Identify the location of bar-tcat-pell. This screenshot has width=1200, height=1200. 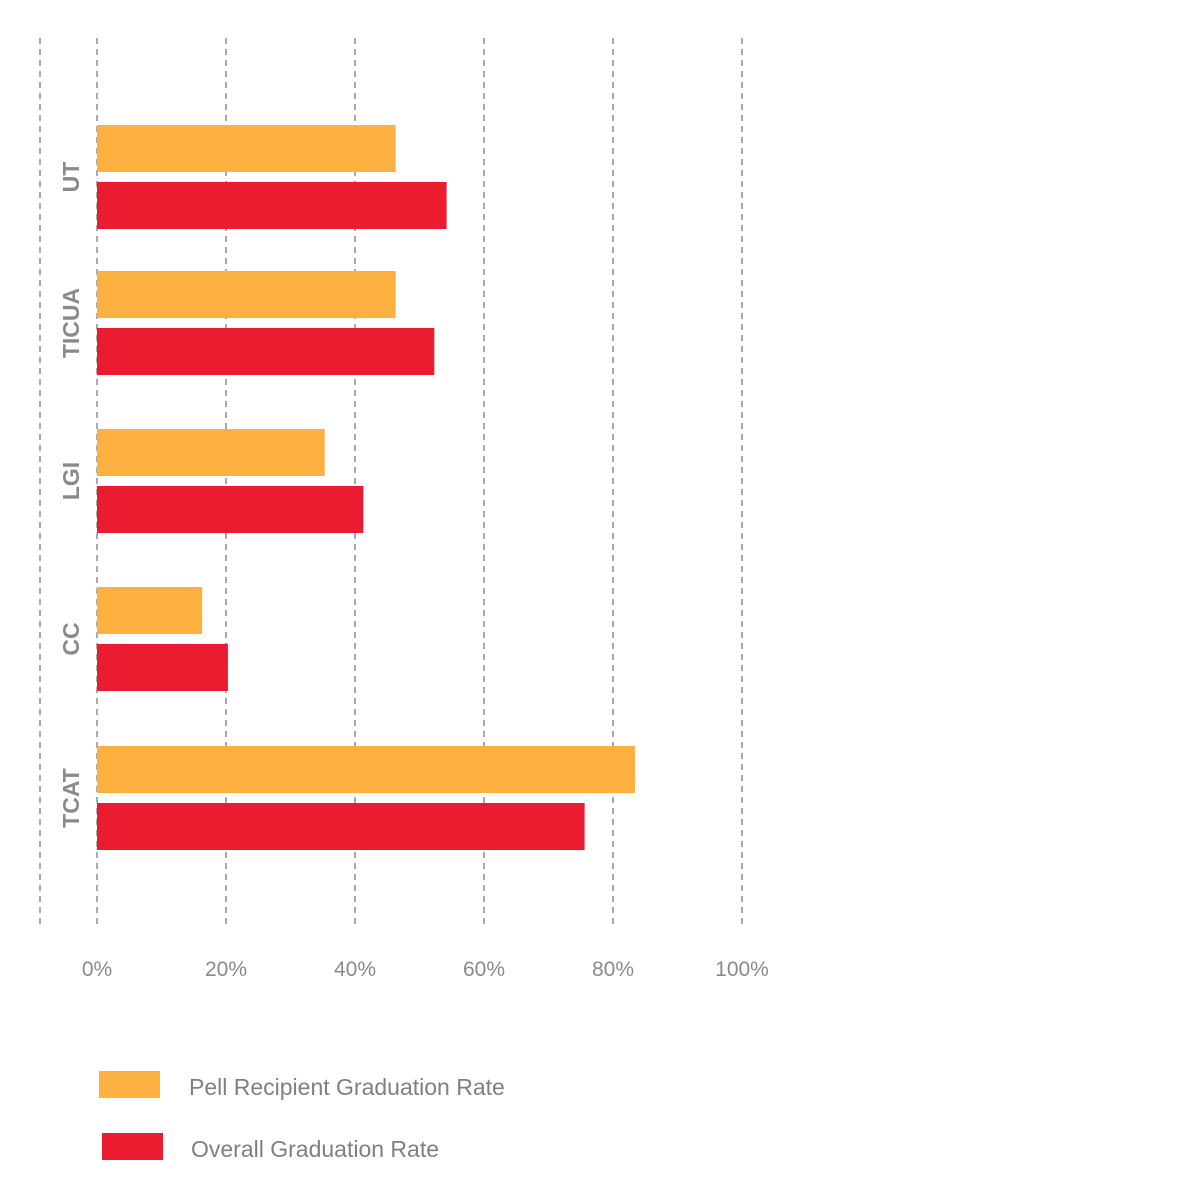
(366, 769).